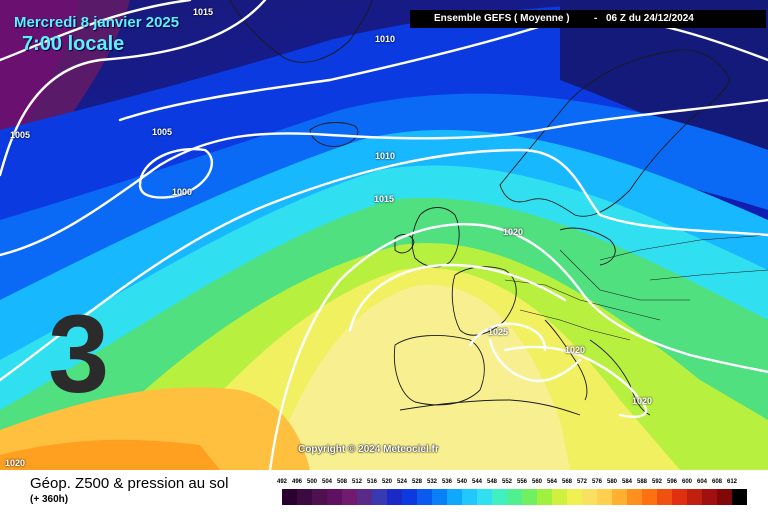  I want to click on scale-tick-label: 560, so click(536, 482).